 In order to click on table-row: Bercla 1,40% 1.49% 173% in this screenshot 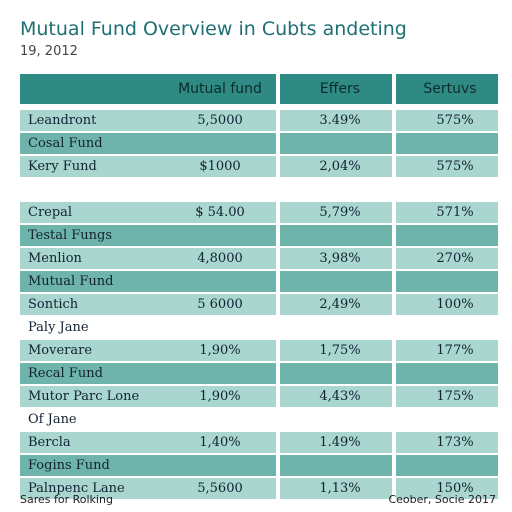, I will do `click(259, 442)`.